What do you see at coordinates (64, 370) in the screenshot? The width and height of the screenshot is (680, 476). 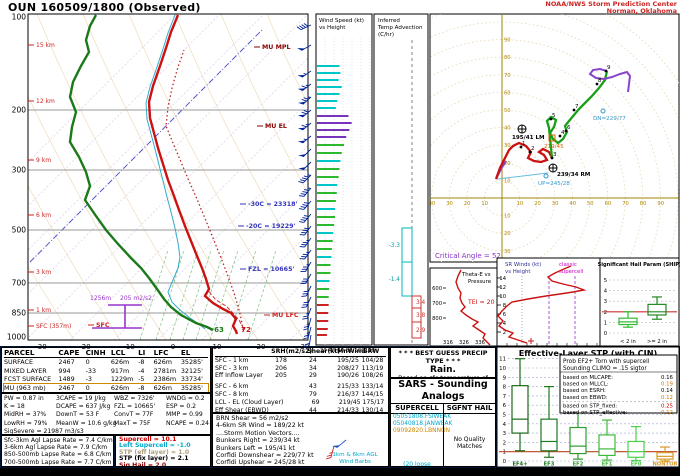 I see `parcel-cell: 994` at bounding box center [64, 370].